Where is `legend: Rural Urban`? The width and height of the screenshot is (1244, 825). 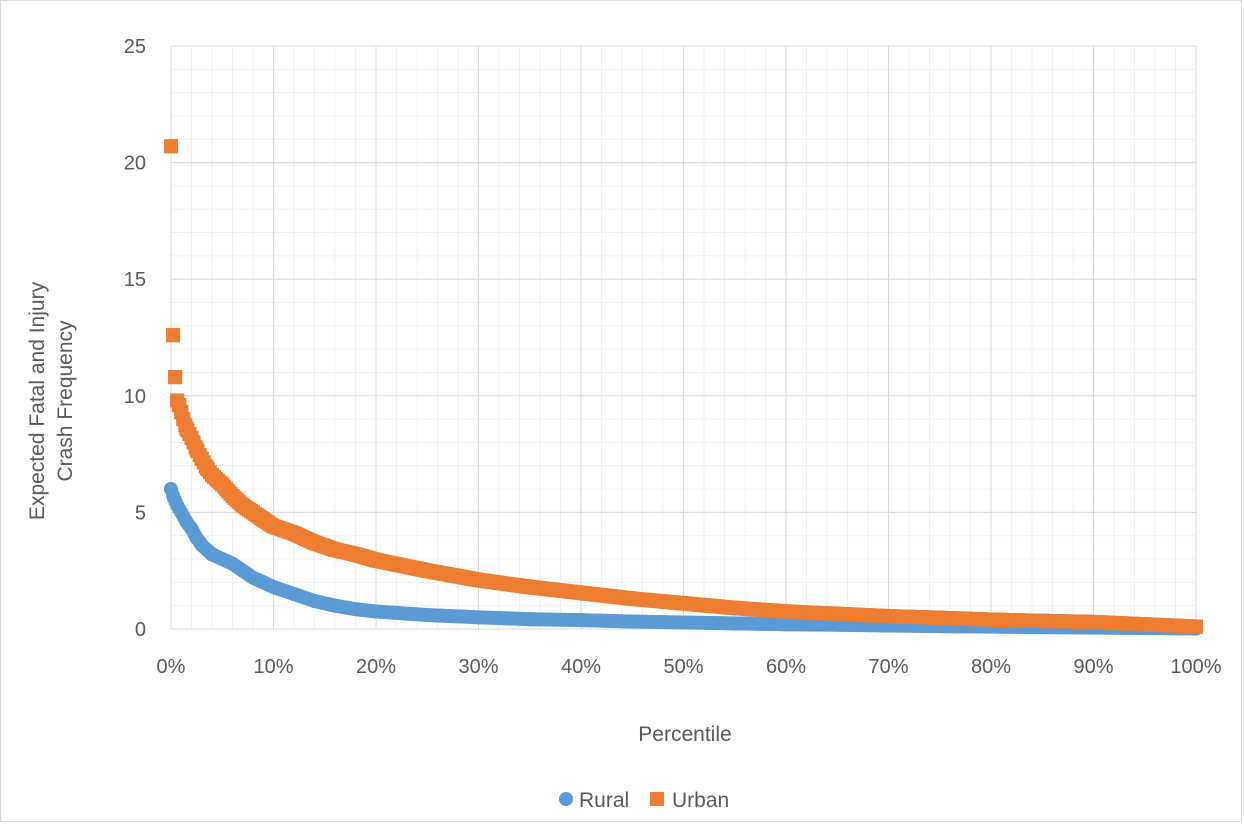 legend: Rural Urban is located at coordinates (644, 800).